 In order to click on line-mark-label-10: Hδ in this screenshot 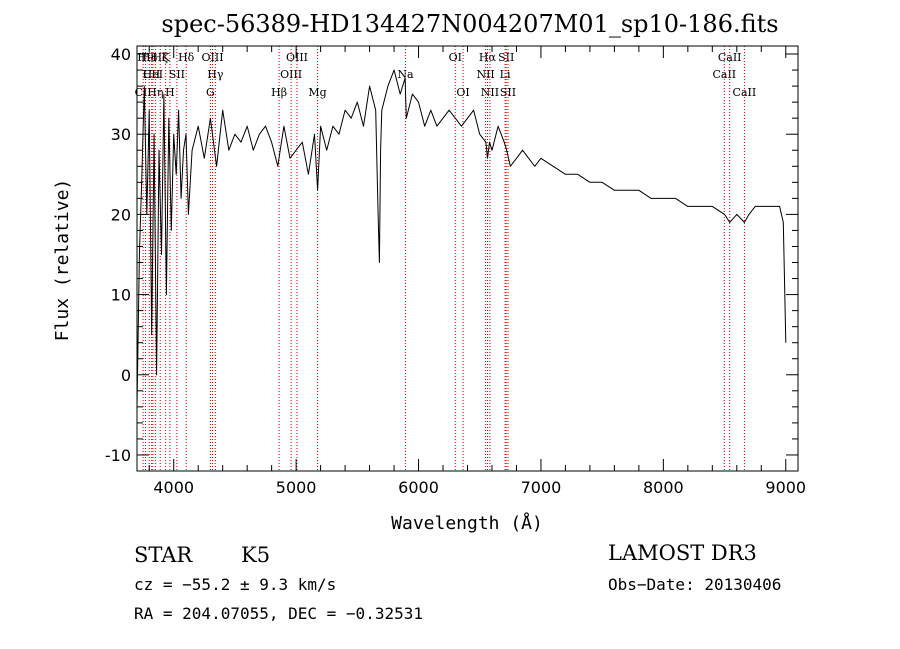, I will do `click(186, 57)`.